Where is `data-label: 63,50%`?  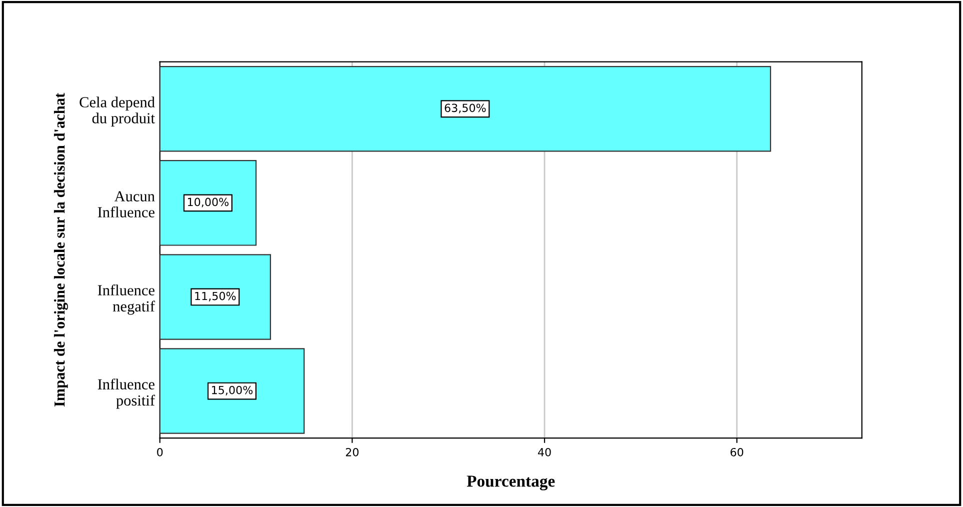
data-label: 63,50% is located at coordinates (465, 109).